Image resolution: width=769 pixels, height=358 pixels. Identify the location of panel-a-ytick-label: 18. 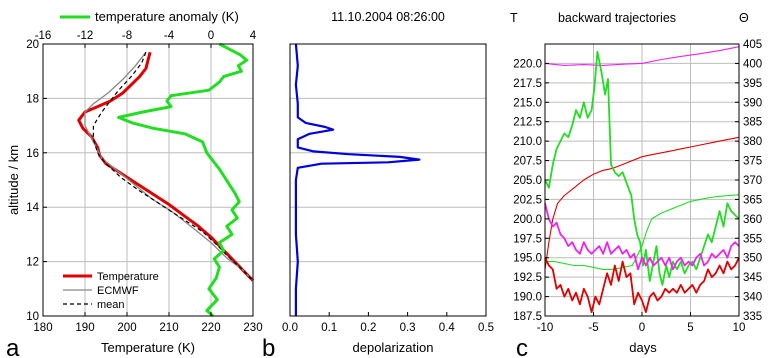
(32, 99).